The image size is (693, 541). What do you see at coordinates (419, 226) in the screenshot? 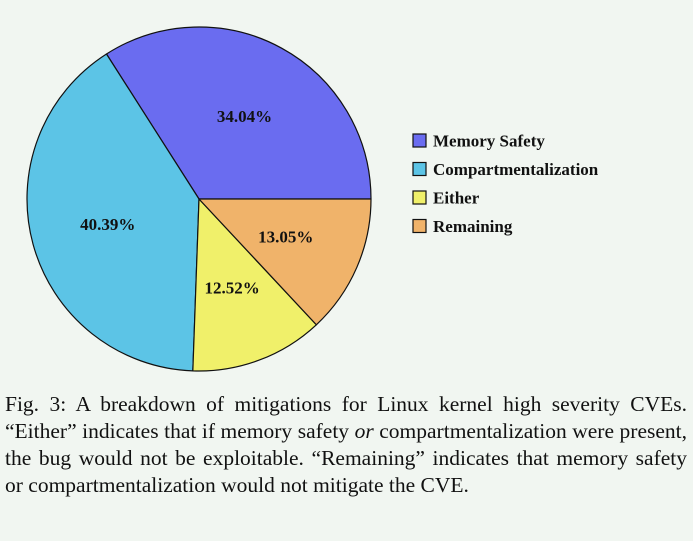
I see `legend-swatch-remaining` at bounding box center [419, 226].